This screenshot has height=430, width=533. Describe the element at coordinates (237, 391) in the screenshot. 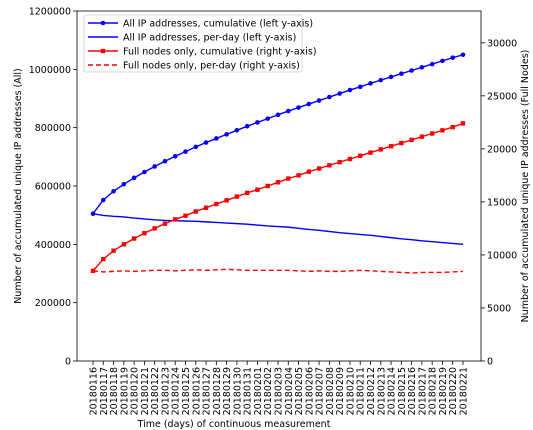

I see `x-tick-label: 20180130` at that location.